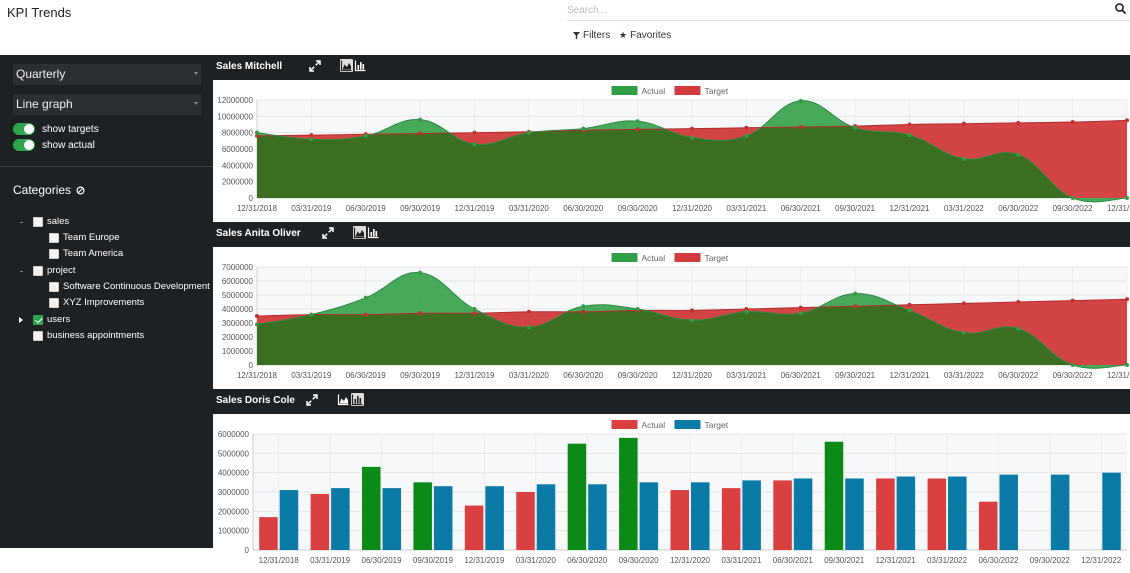 The image size is (1130, 573). What do you see at coordinates (54, 145) in the screenshot?
I see `show-actual-toggle: show actual` at bounding box center [54, 145].